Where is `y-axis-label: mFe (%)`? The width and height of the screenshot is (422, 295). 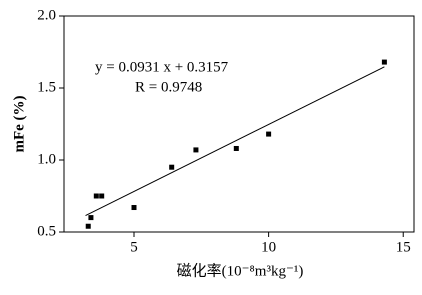
y-axis-label: mFe (%) is located at coordinates (19, 123).